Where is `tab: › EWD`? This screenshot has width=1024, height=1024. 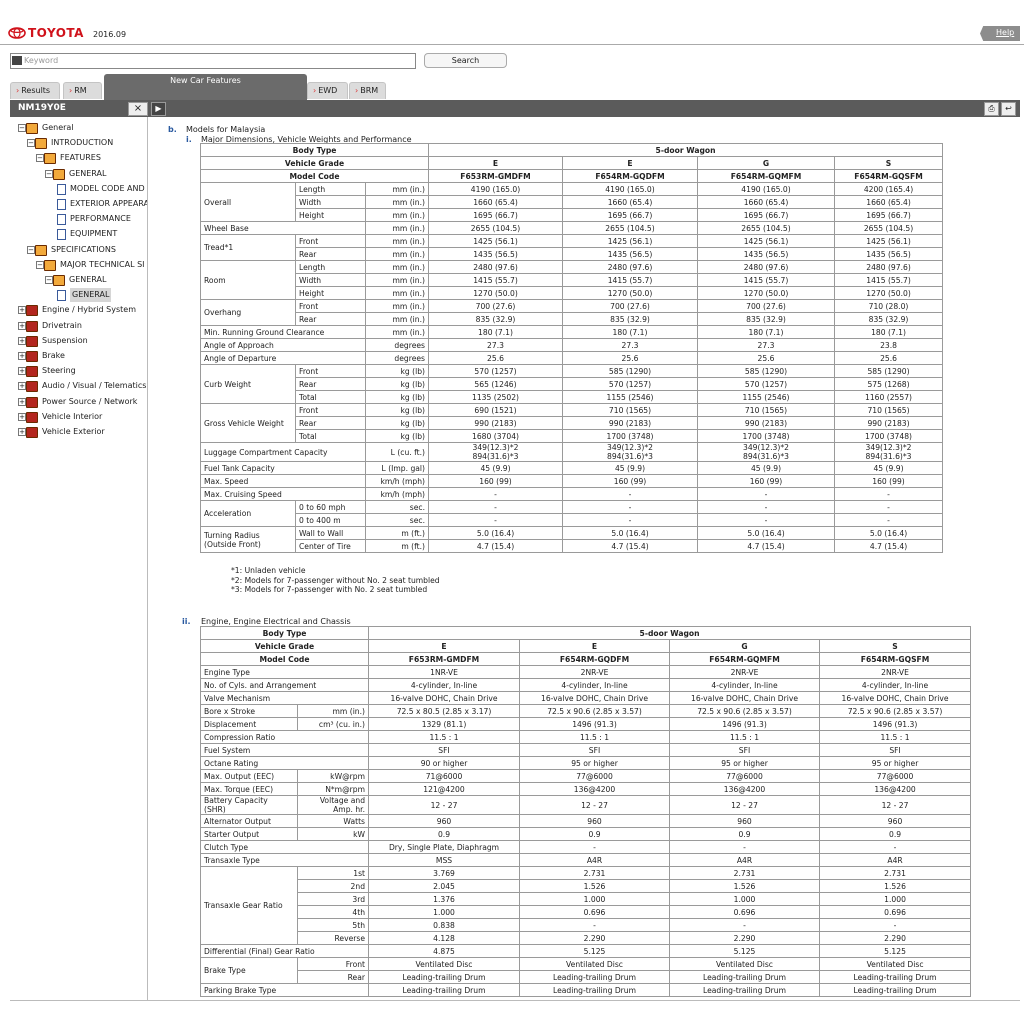
tab: › EWD is located at coordinates (327, 90).